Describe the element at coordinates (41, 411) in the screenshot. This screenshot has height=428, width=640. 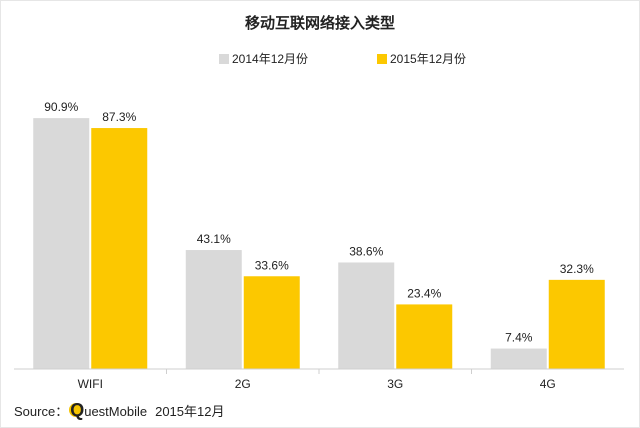
I see `source-label: Source：` at that location.